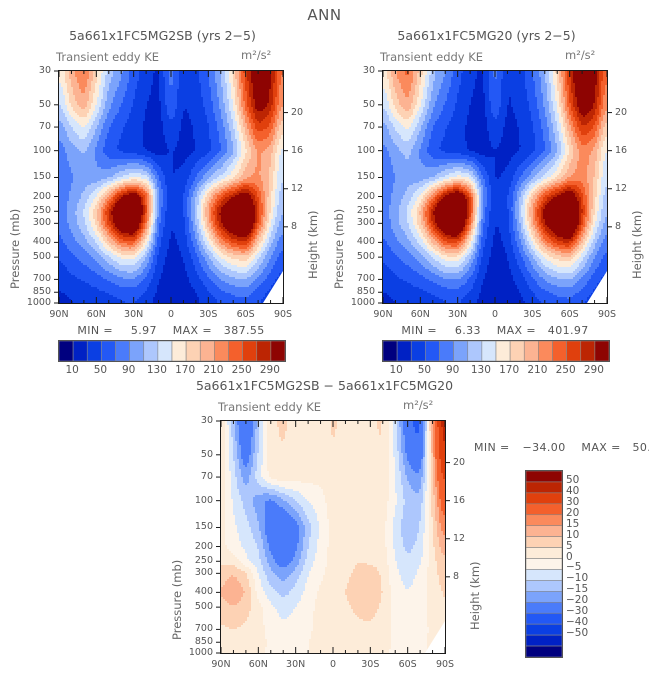 This screenshot has height=676, width=649. Describe the element at coordinates (324, 15) in the screenshot. I see `figure-main-title: ANN` at that location.